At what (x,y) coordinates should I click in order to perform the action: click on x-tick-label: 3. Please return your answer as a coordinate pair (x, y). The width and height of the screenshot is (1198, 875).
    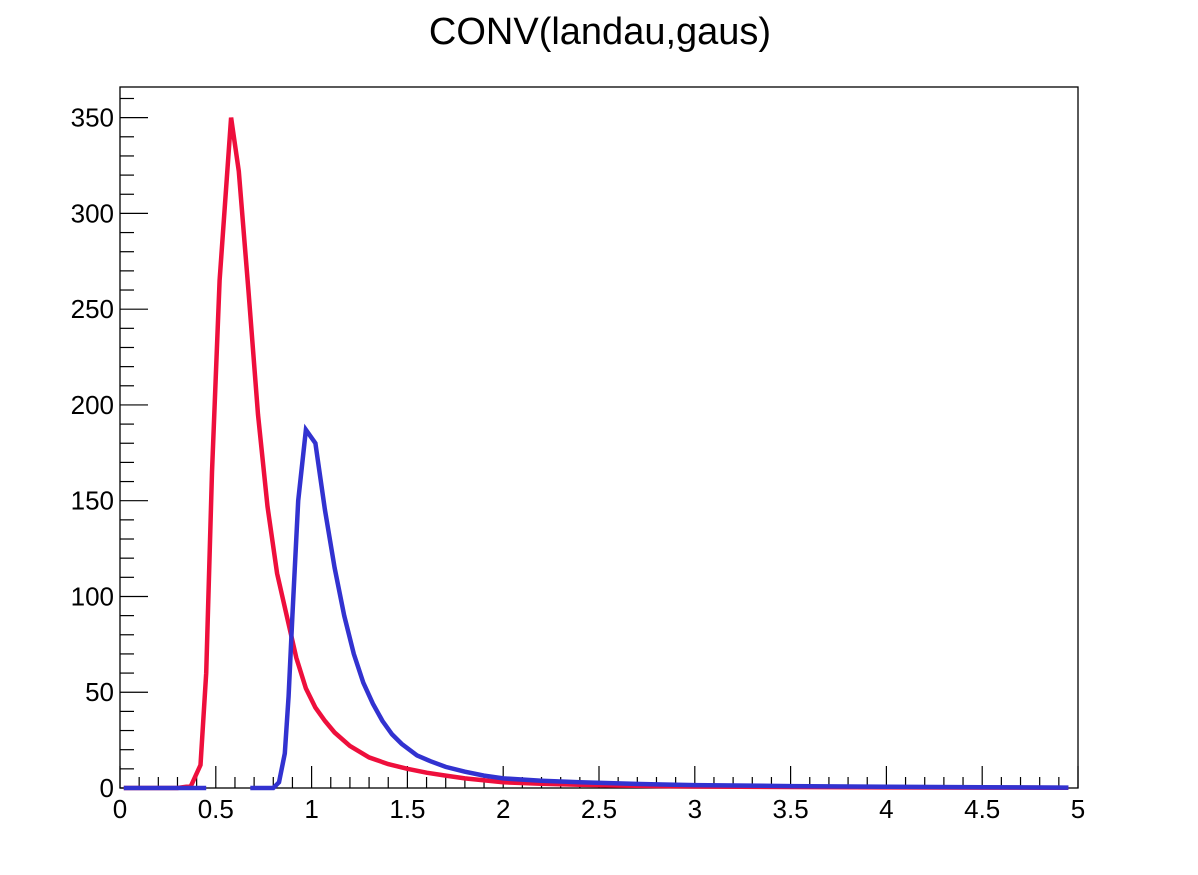
    Looking at the image, I should click on (695, 809).